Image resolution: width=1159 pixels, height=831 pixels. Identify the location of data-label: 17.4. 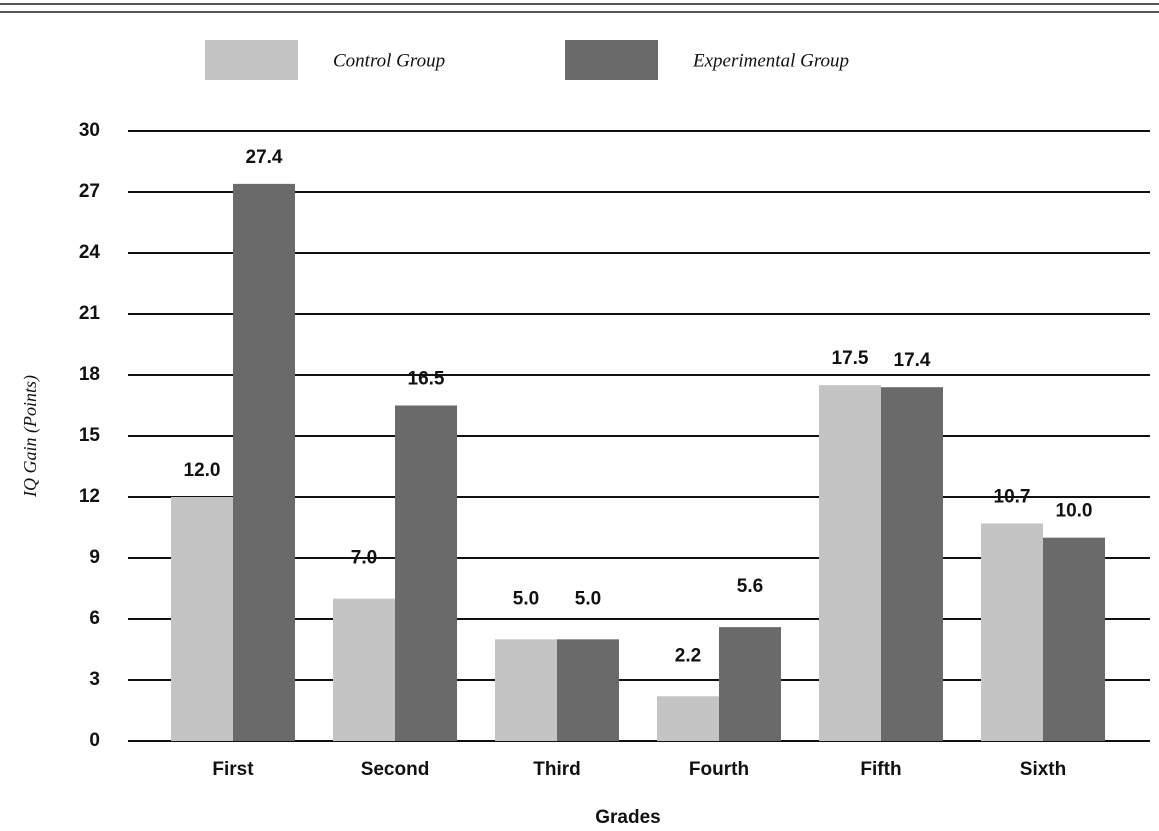
(912, 360).